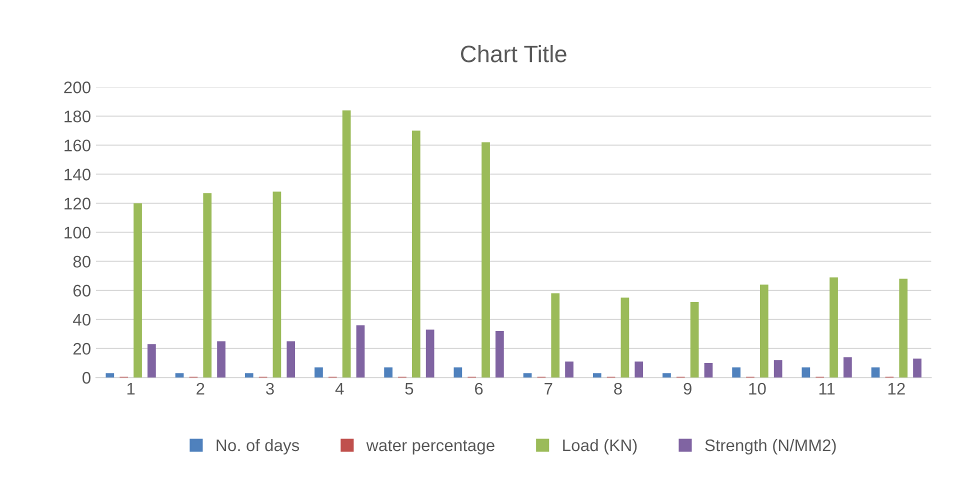 Image resolution: width=960 pixels, height=484 pixels. What do you see at coordinates (81, 290) in the screenshot?
I see `y-tick-label: 60` at bounding box center [81, 290].